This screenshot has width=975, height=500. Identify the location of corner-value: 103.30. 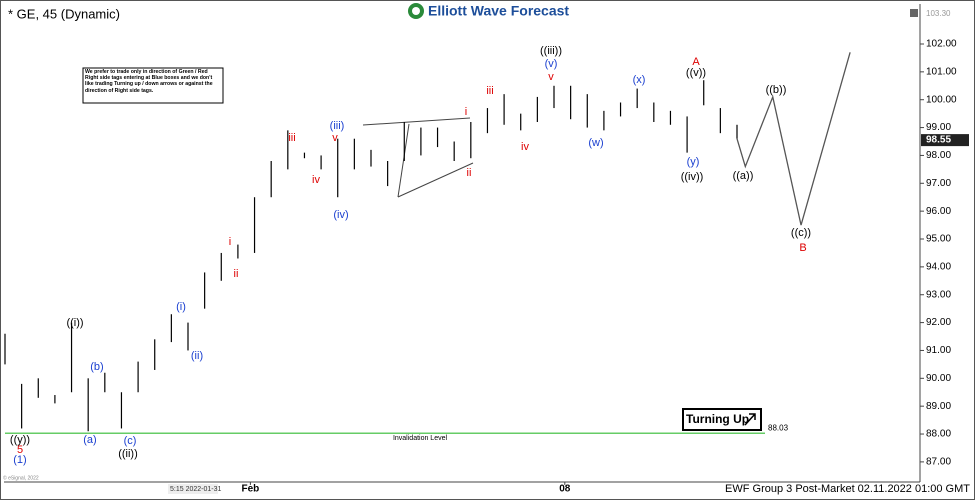
(938, 13).